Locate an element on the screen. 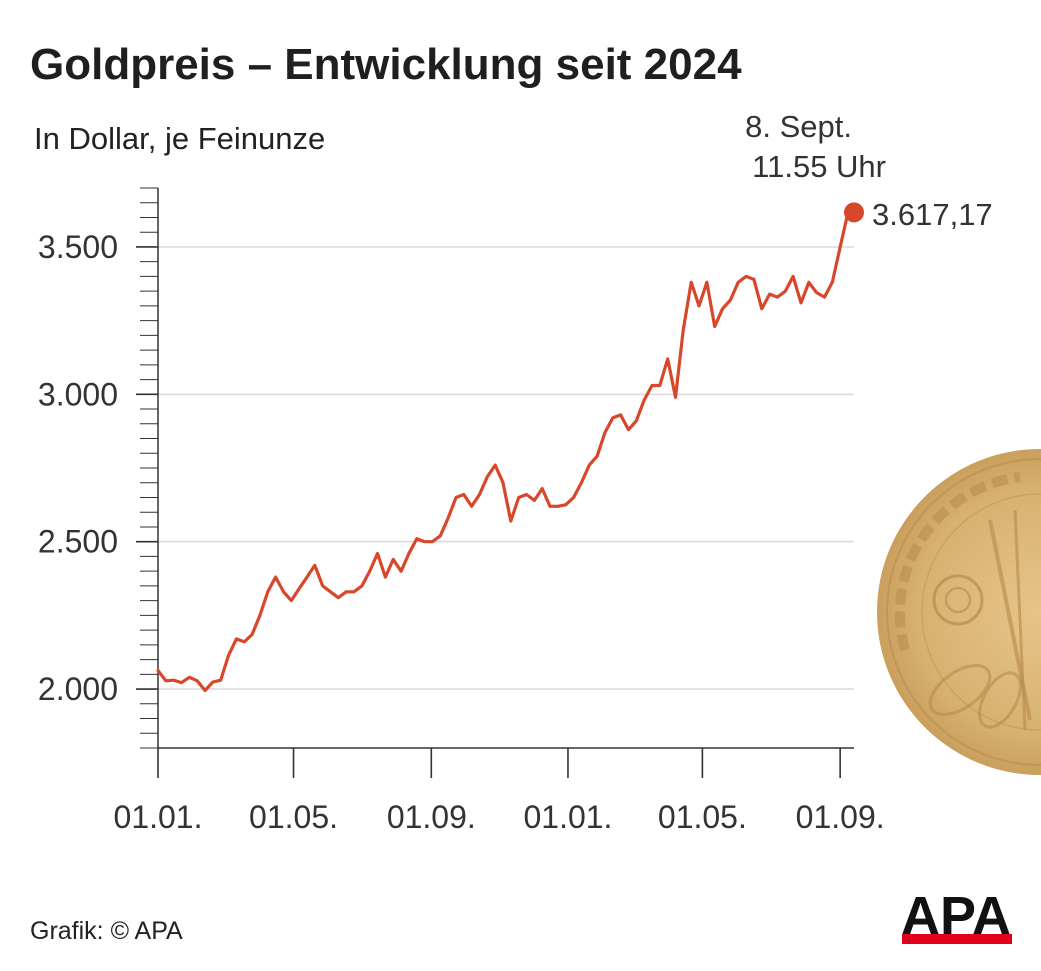 The image size is (1041, 971). chart-subtitle: In Dollar, je Feinunze is located at coordinates (179, 138).